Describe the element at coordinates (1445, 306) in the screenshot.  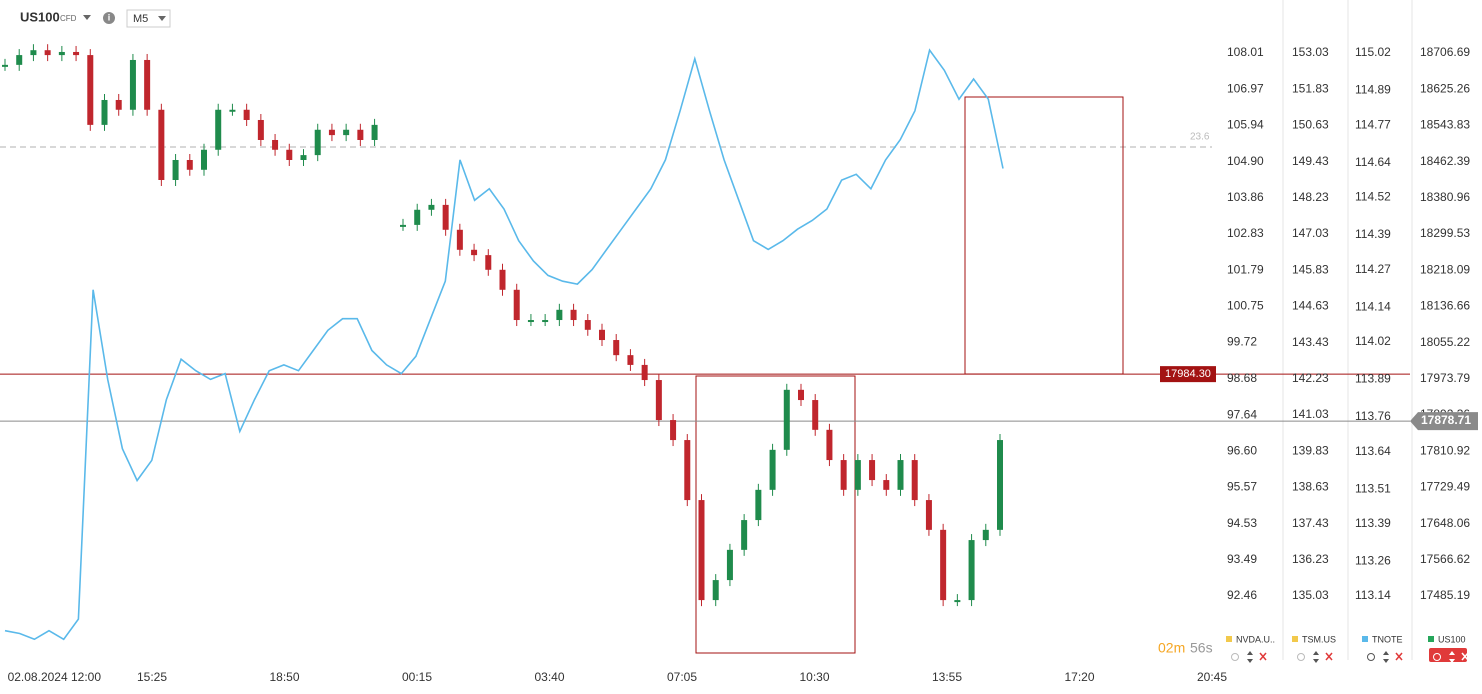
I see `price-tick-label: 18136.66` at that location.